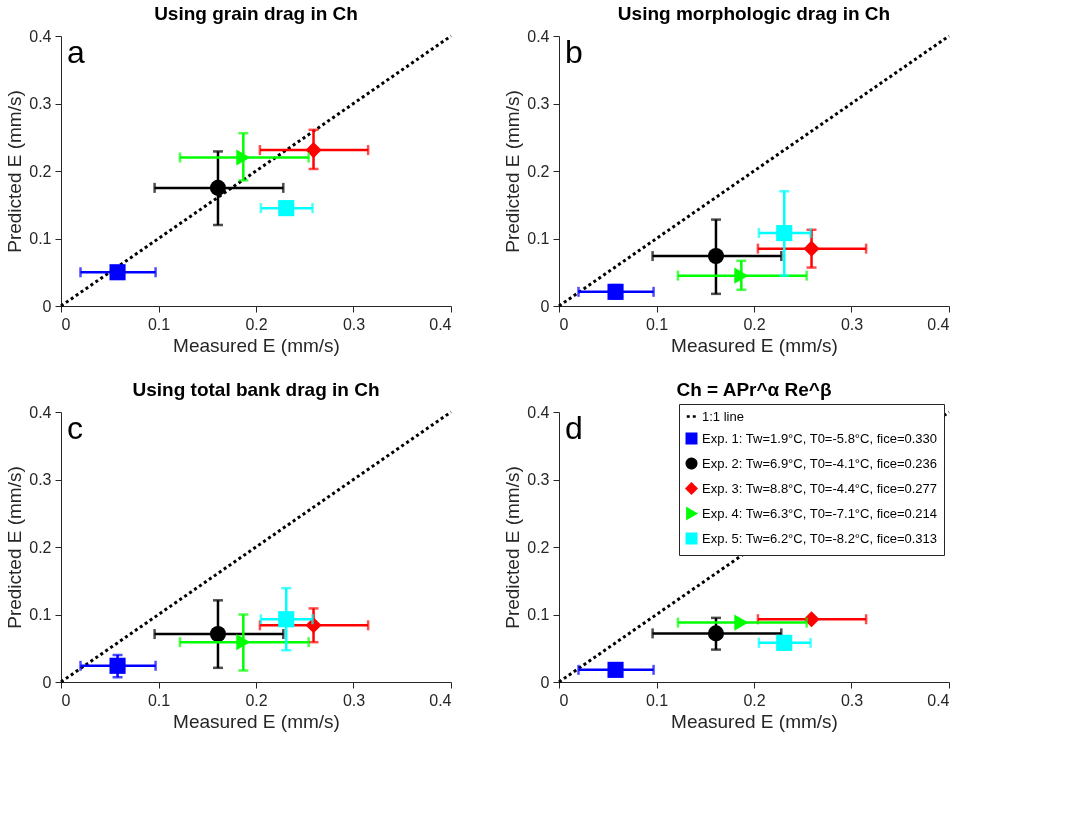  Describe the element at coordinates (256, 13) in the screenshot. I see `chart-title: Using grain drag in Ch` at that location.